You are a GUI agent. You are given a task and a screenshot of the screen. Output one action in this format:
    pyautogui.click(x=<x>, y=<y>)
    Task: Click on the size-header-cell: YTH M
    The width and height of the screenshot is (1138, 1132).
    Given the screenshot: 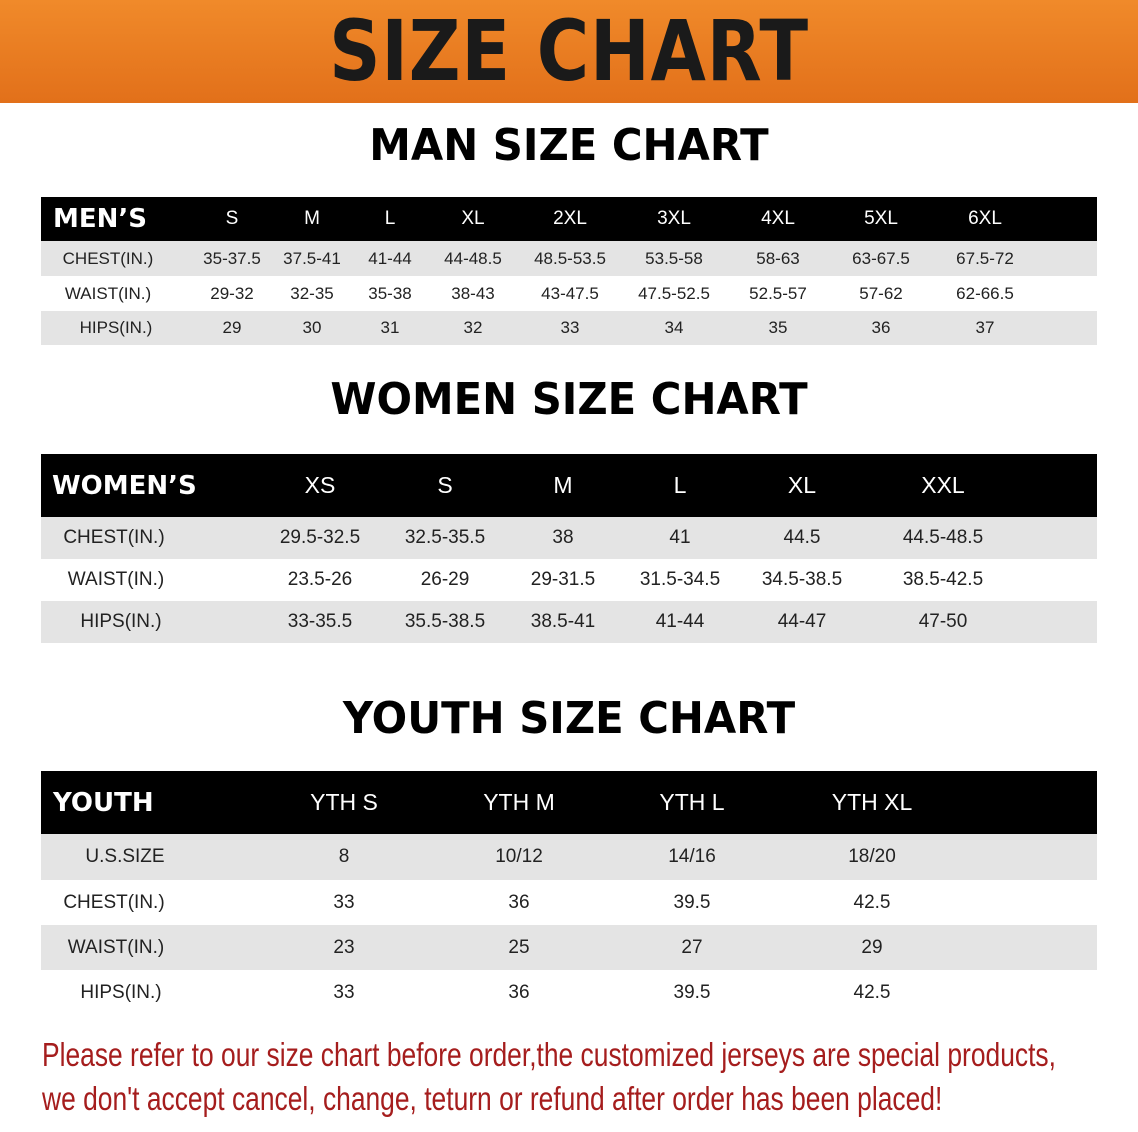 What is the action you would take?
    pyautogui.click(x=519, y=802)
    